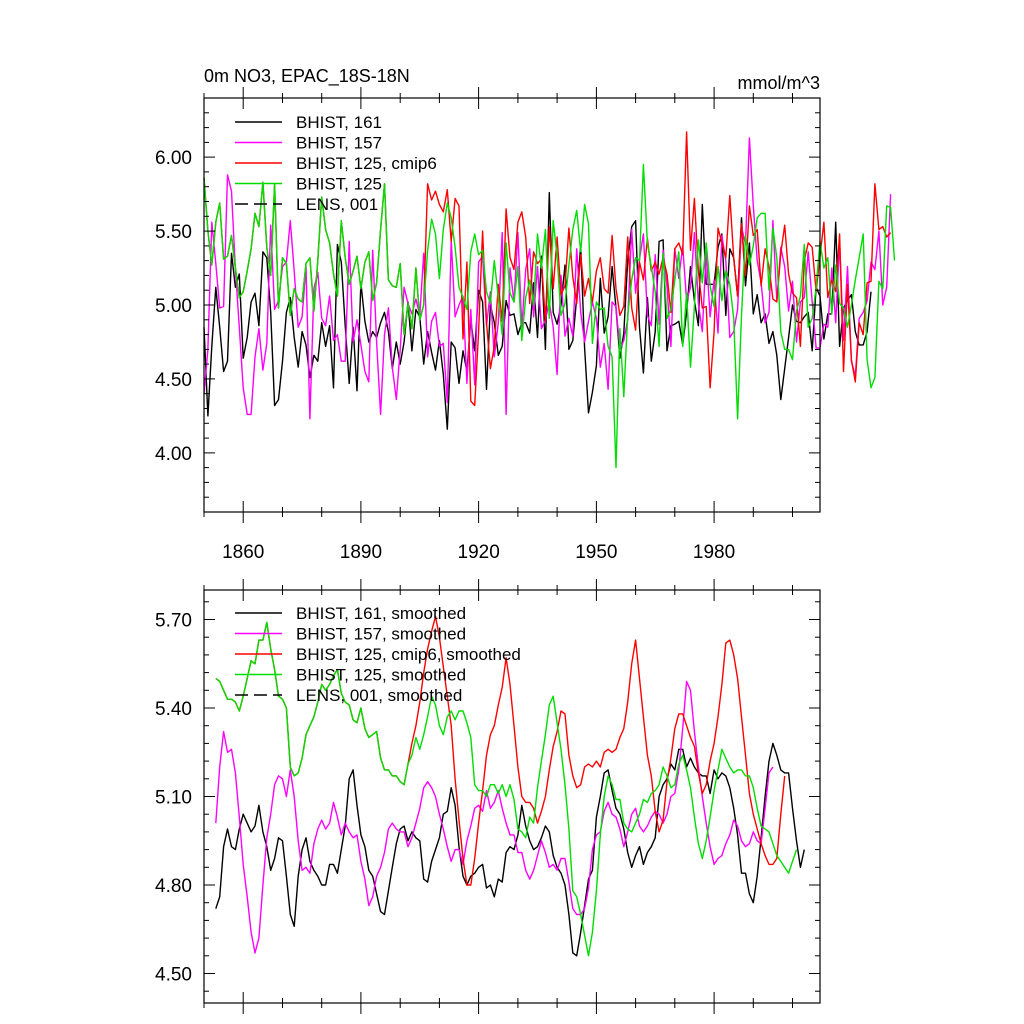 The height and width of the screenshot is (1024, 1024). What do you see at coordinates (361, 552) in the screenshot?
I see `x-tick-label: 1890` at bounding box center [361, 552].